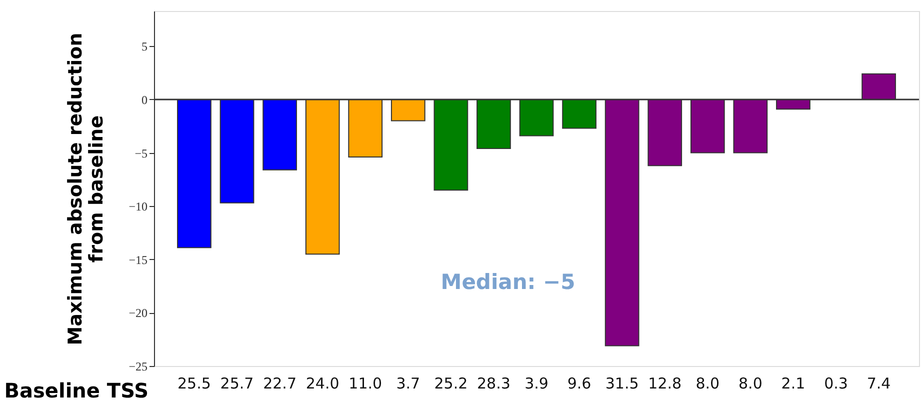 The image size is (921, 402). What do you see at coordinates (836, 383) in the screenshot?
I see `x-tick-label: 0.3` at bounding box center [836, 383].